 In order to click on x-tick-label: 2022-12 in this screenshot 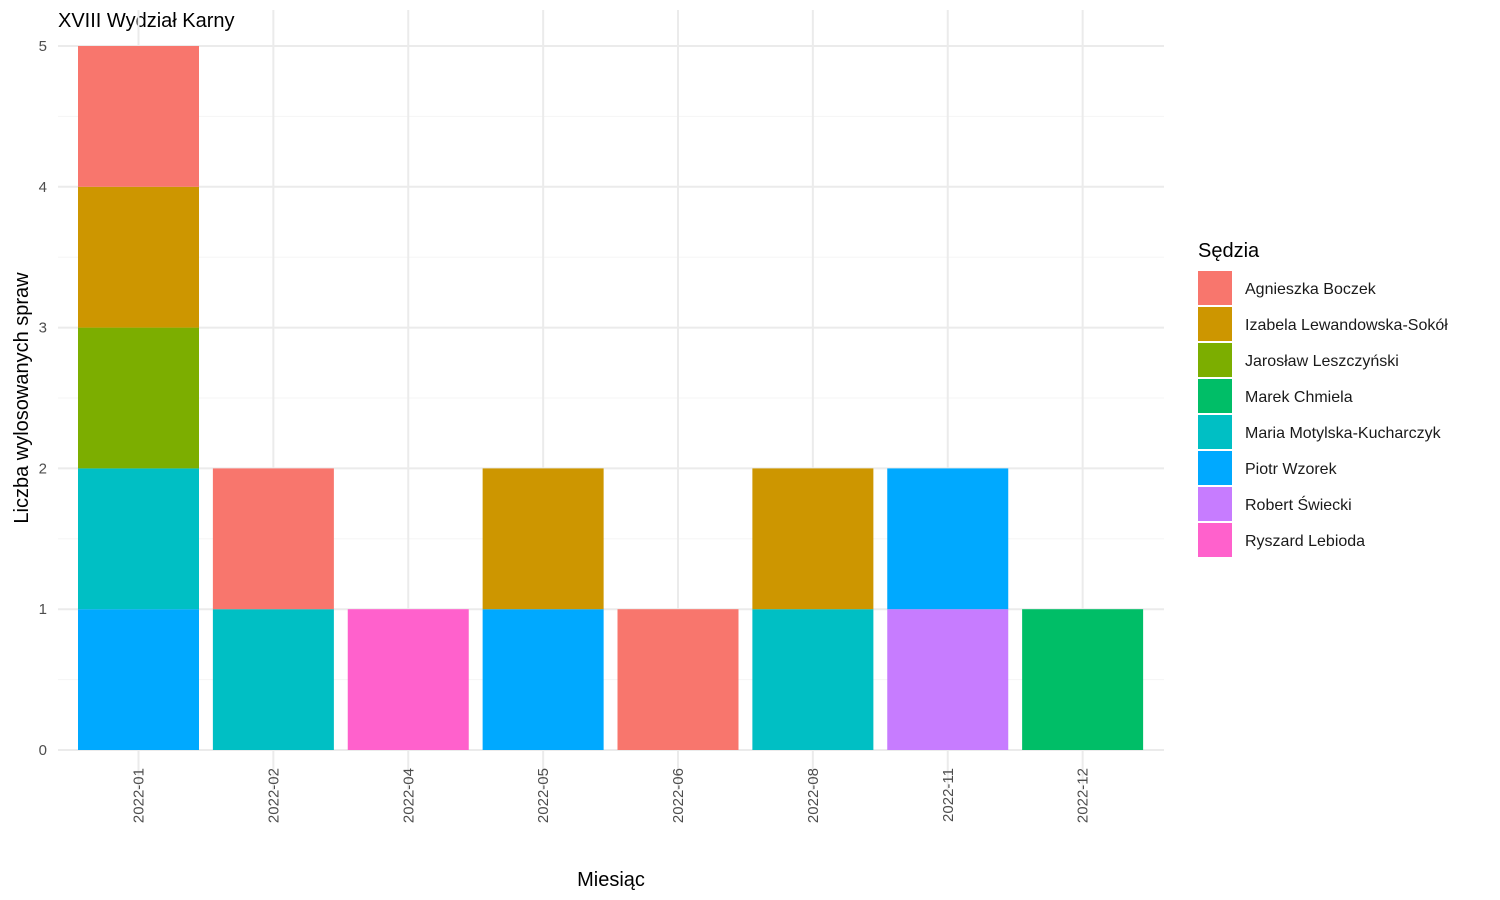, I will do `click(1083, 795)`.